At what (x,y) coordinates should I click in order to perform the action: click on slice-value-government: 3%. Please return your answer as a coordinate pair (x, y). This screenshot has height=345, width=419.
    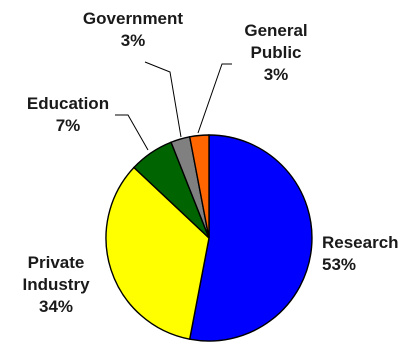
    Looking at the image, I should click on (133, 40).